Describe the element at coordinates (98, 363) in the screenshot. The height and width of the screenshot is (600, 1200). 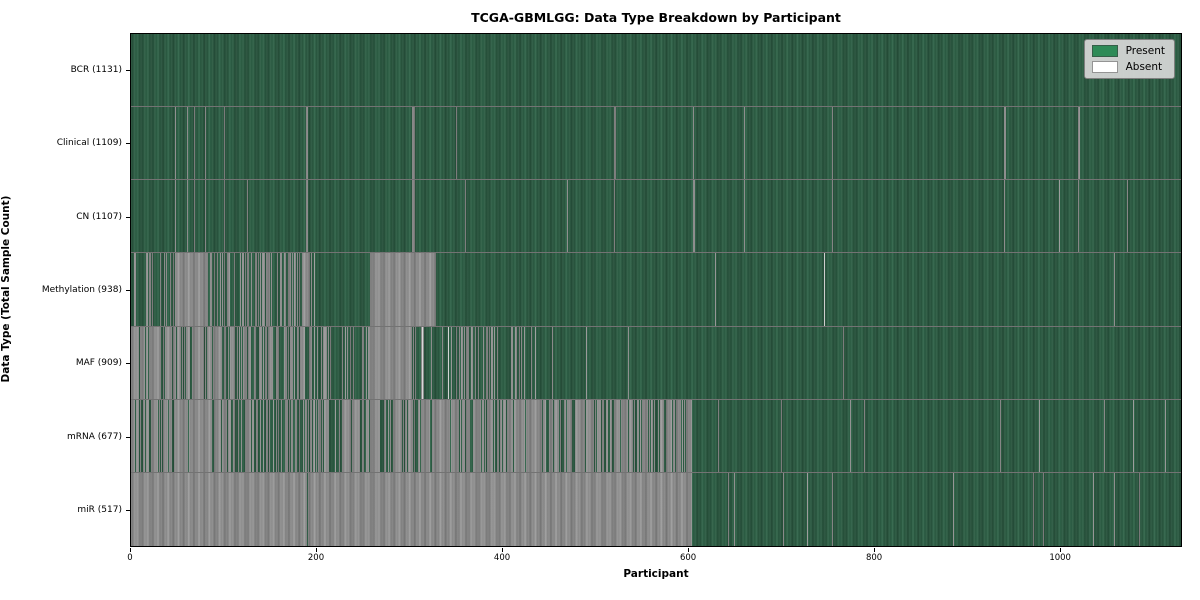
I see `y-tick-label-maf: MAF (909)` at that location.